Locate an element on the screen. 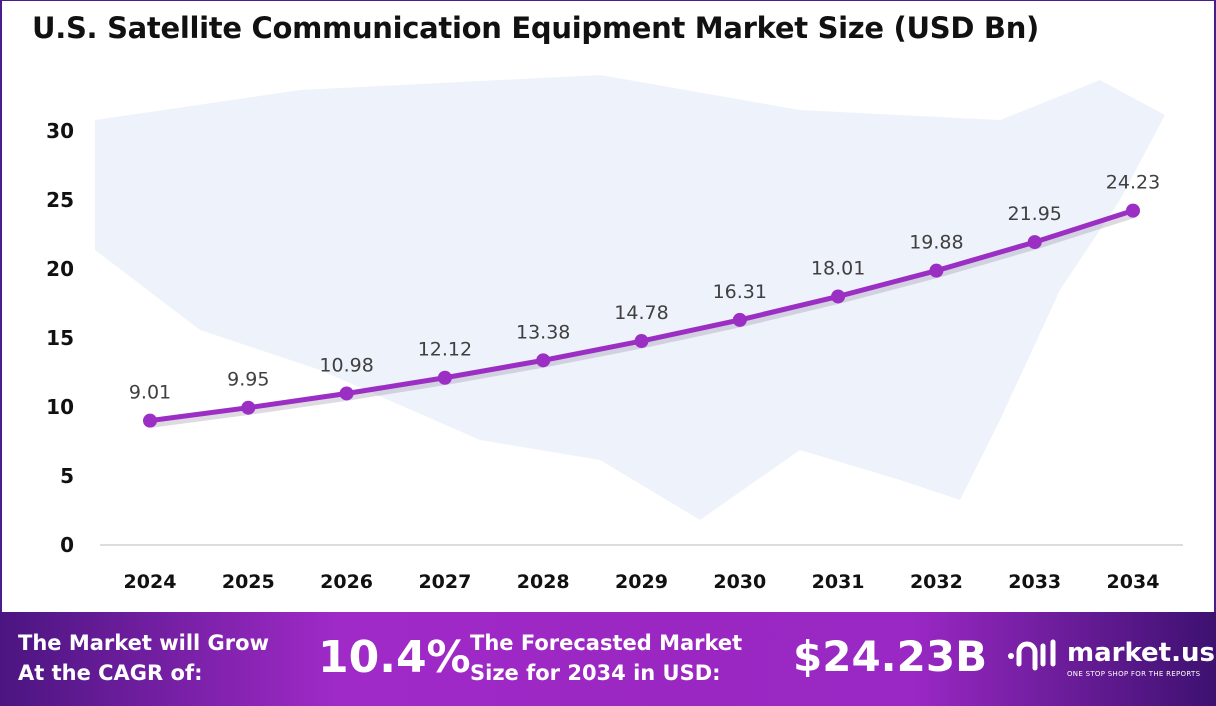 This screenshot has height=706, width=1216. cagr-value: 10.4% is located at coordinates (394, 657).